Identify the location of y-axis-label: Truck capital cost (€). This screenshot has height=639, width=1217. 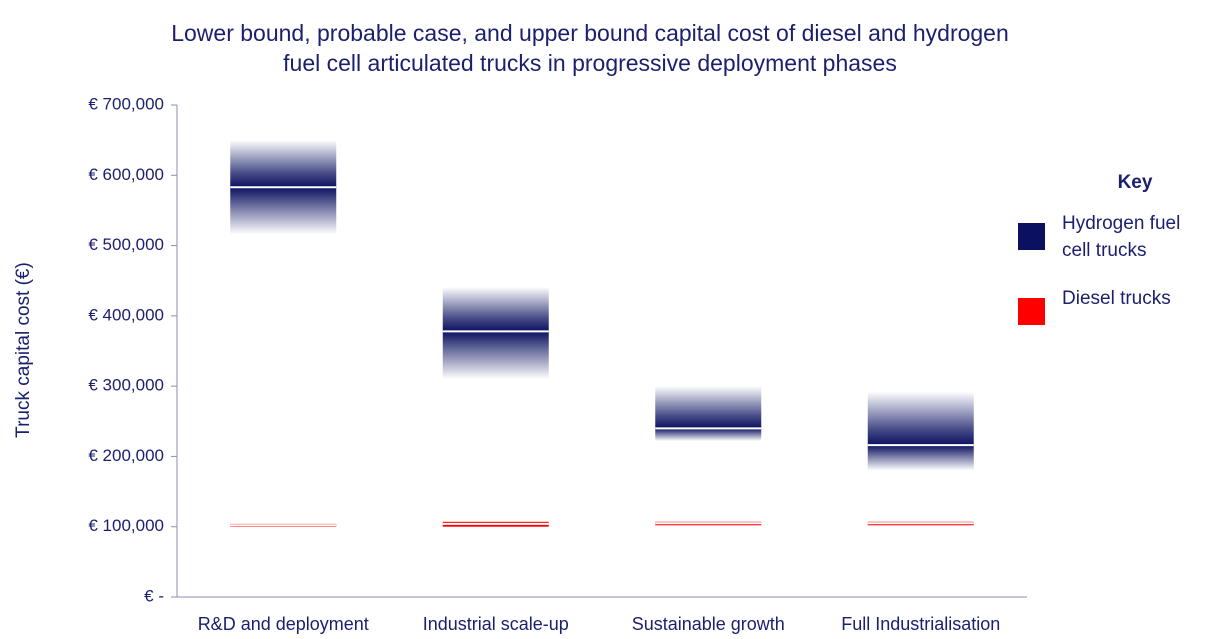
(23, 350).